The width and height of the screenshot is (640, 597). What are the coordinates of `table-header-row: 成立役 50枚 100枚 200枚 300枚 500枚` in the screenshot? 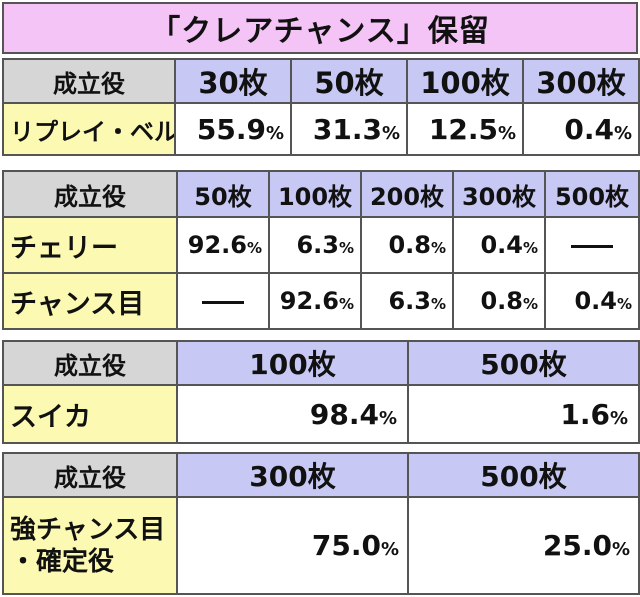 It's located at (321, 194).